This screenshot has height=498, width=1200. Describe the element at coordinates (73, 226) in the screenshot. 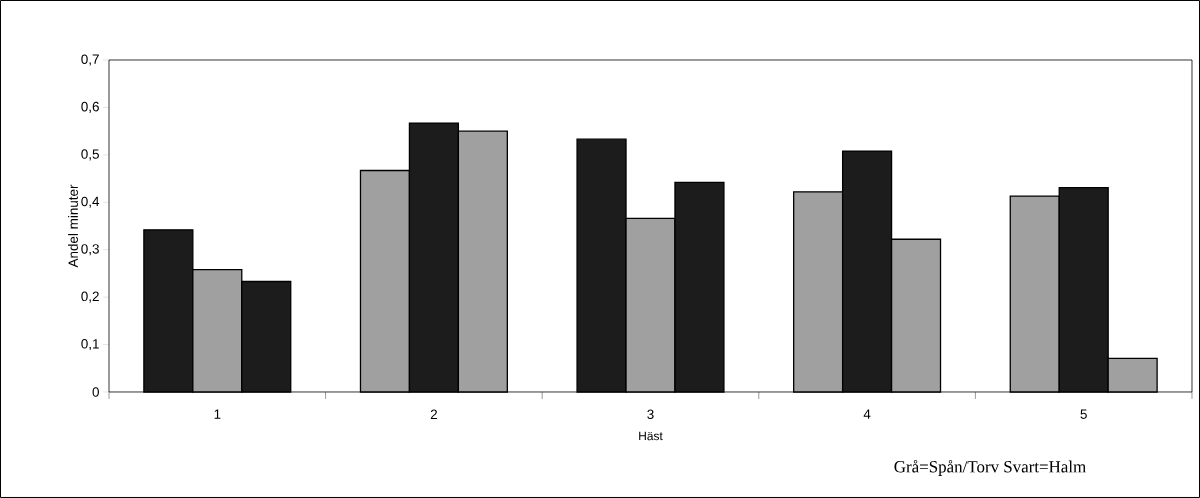

I see `y-axis-title: Andel minuter` at that location.